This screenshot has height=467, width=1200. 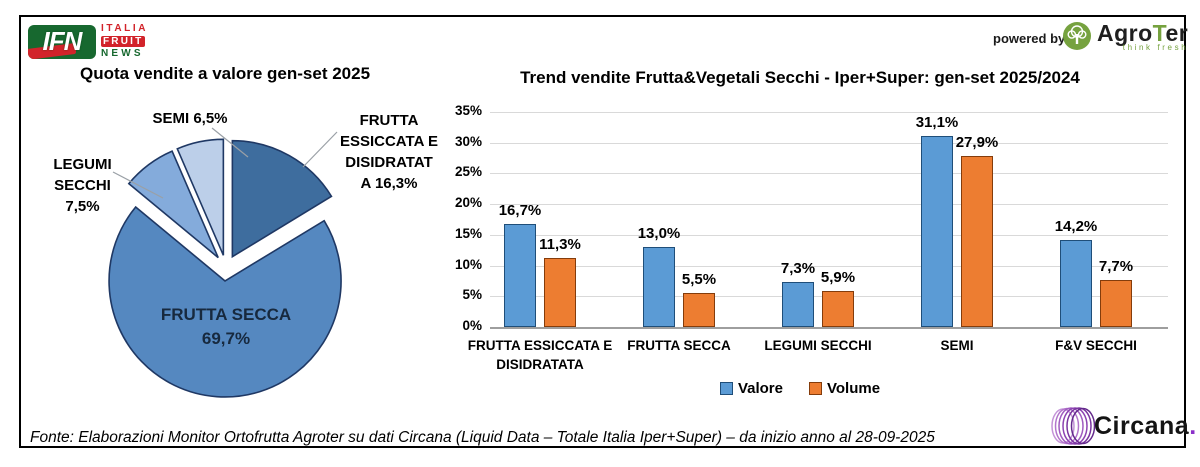 I want to click on agroter-logo: AgroTer think fresh, so click(x=1125, y=36).